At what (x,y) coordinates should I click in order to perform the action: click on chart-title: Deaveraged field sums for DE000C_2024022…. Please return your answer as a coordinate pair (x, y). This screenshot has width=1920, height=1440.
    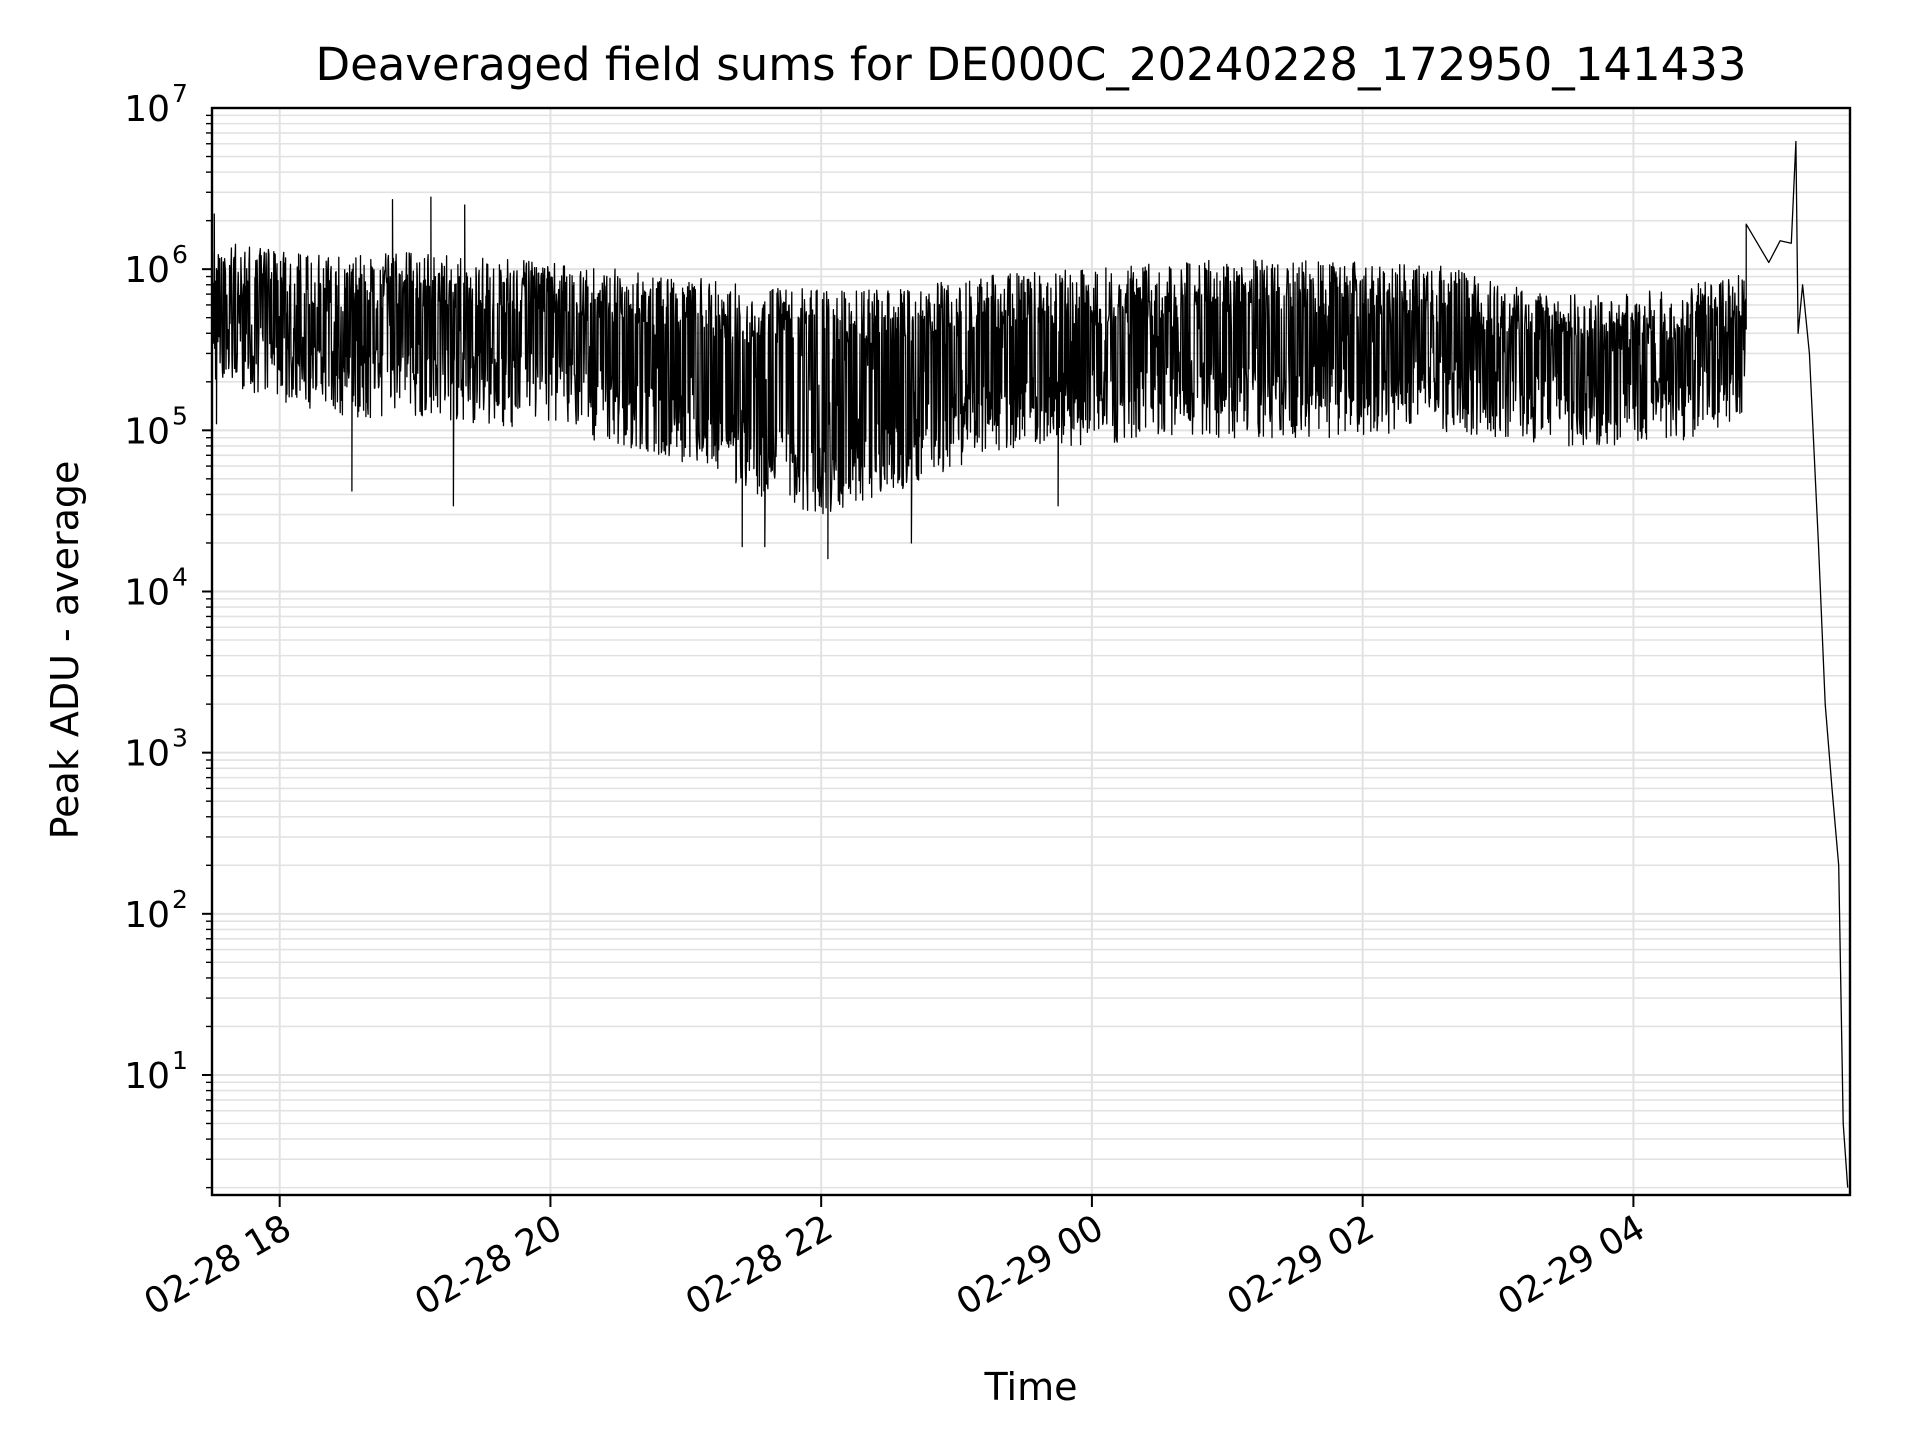
    Looking at the image, I should click on (1030, 64).